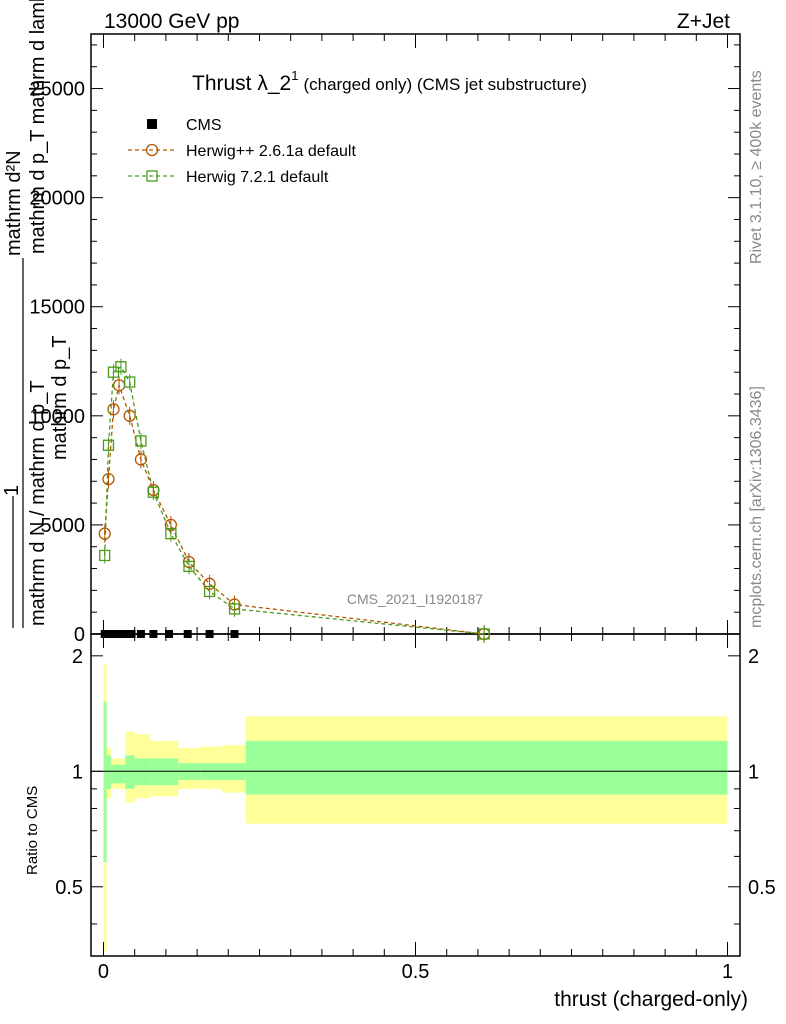 Image resolution: width=786 pixels, height=1024 pixels. I want to click on legend-herwig7-label: Herwig 7.2.1 default, so click(257, 177).